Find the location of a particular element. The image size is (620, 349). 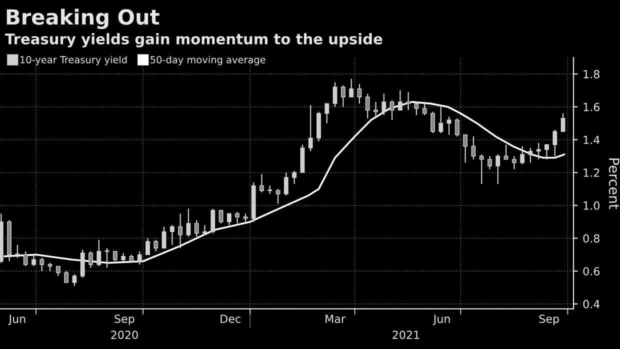

x-tick-label: Mar is located at coordinates (336, 319).